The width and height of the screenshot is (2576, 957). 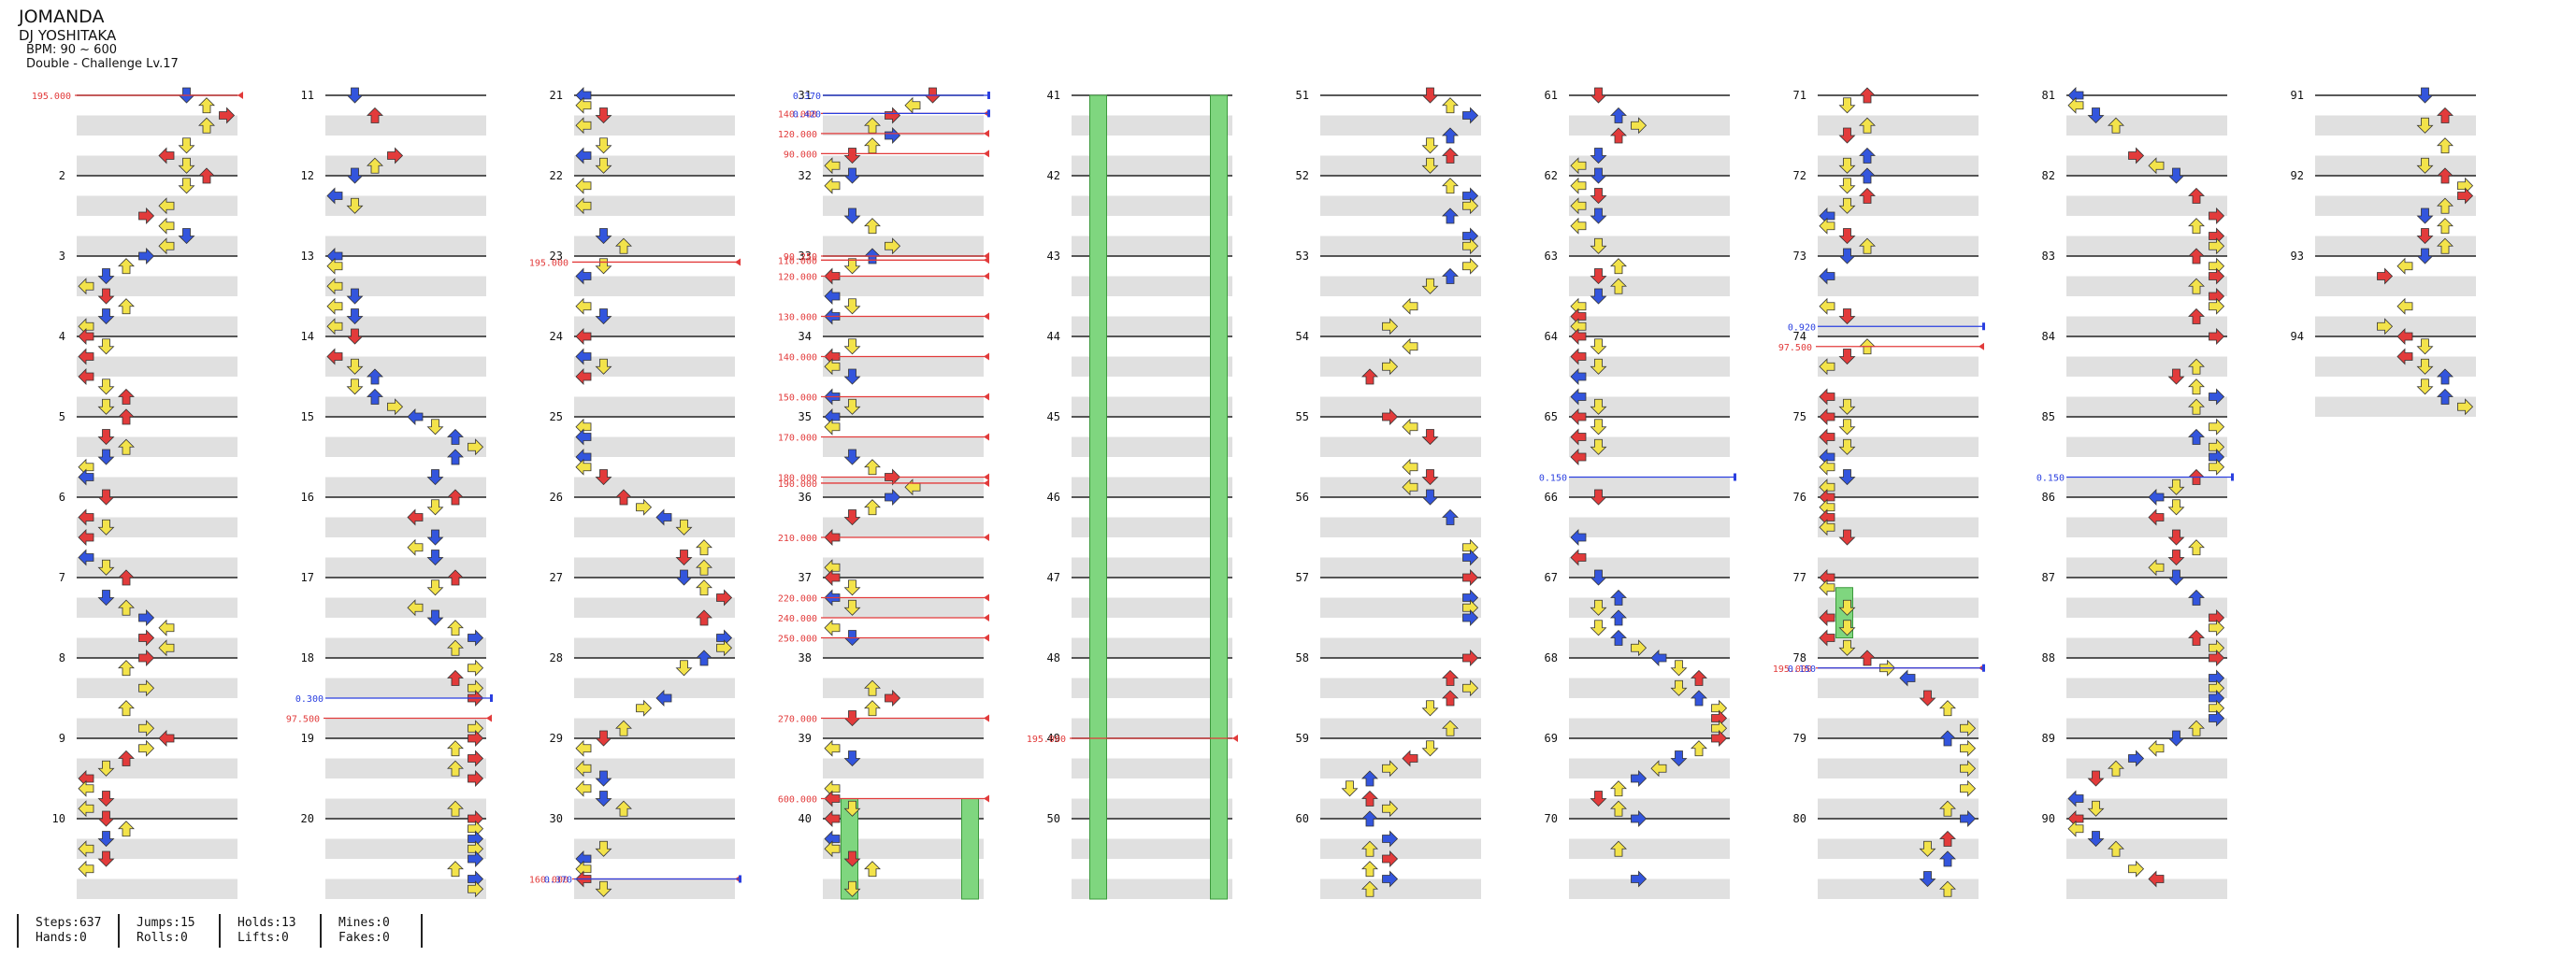 I want to click on measure-number: 64, so click(x=1551, y=337).